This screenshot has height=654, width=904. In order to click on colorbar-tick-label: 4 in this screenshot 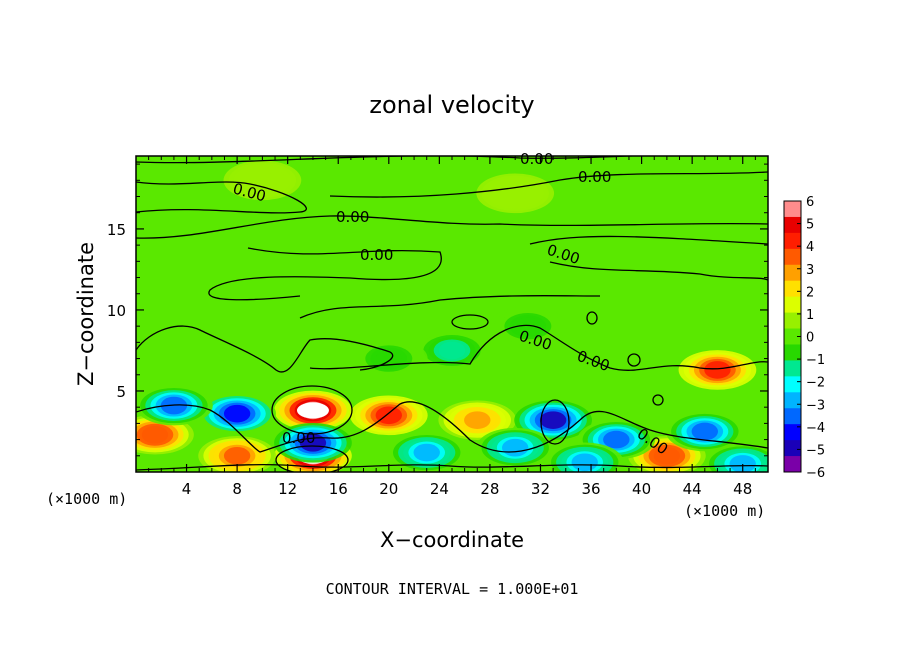, I will do `click(810, 247)`.